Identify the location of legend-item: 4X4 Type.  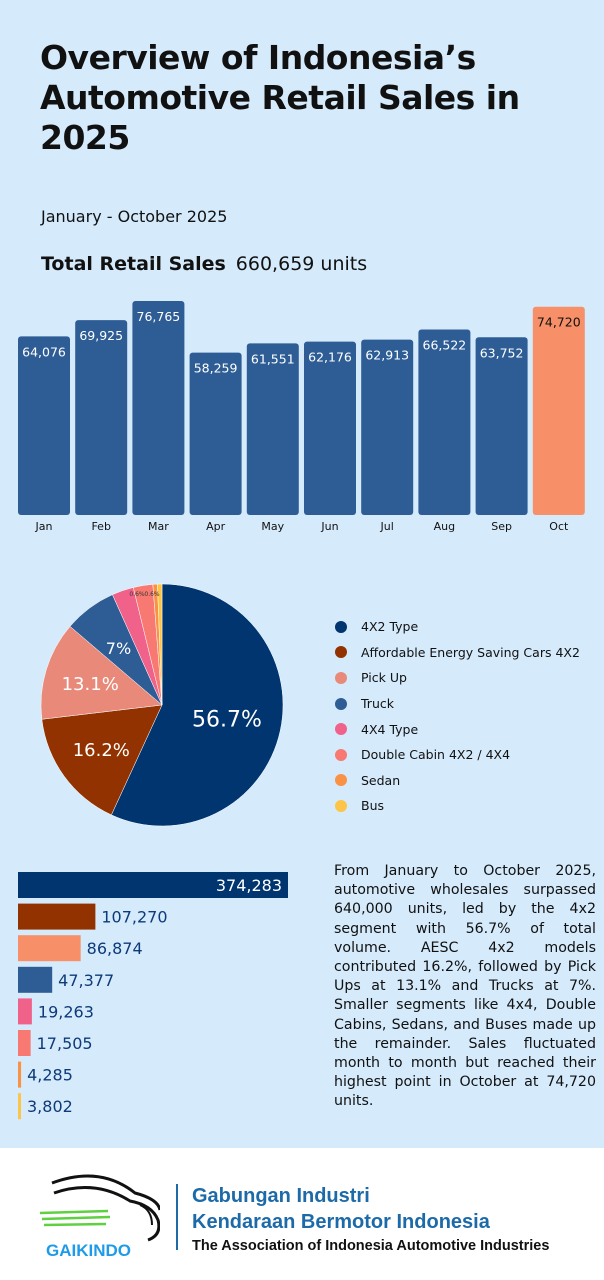
(457, 729).